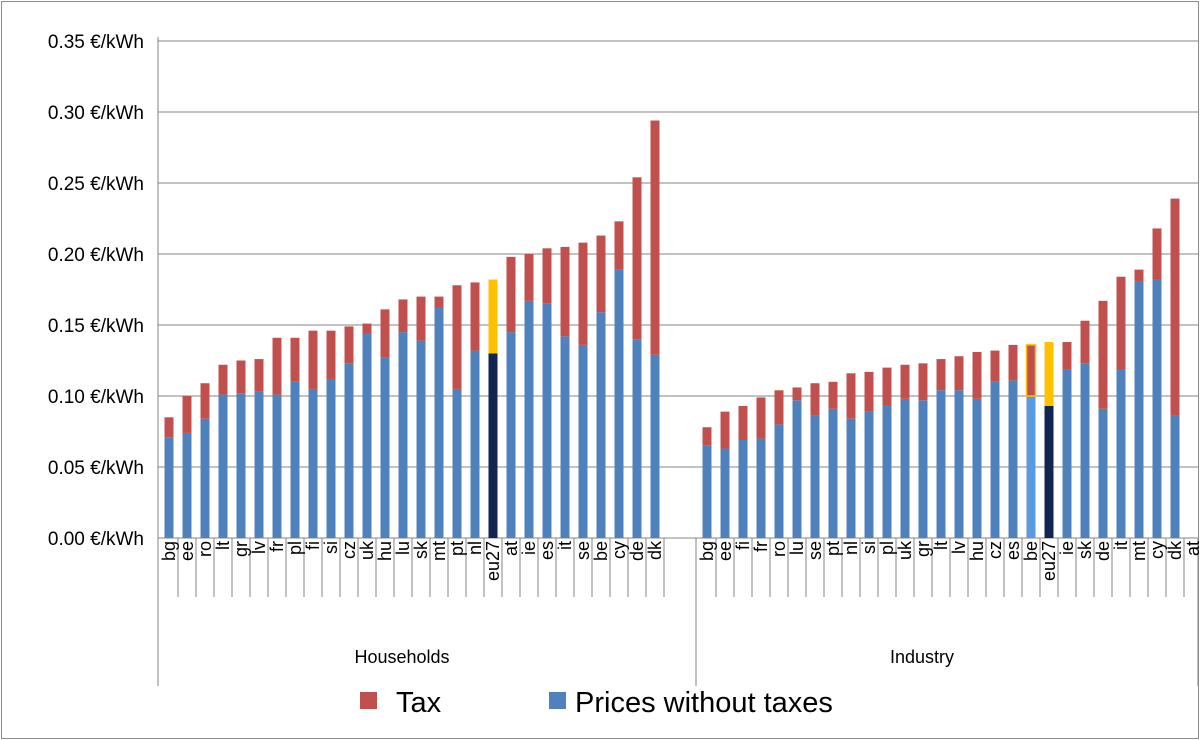  Describe the element at coordinates (367, 435) in the screenshot. I see `bar-price-households-uk` at that location.